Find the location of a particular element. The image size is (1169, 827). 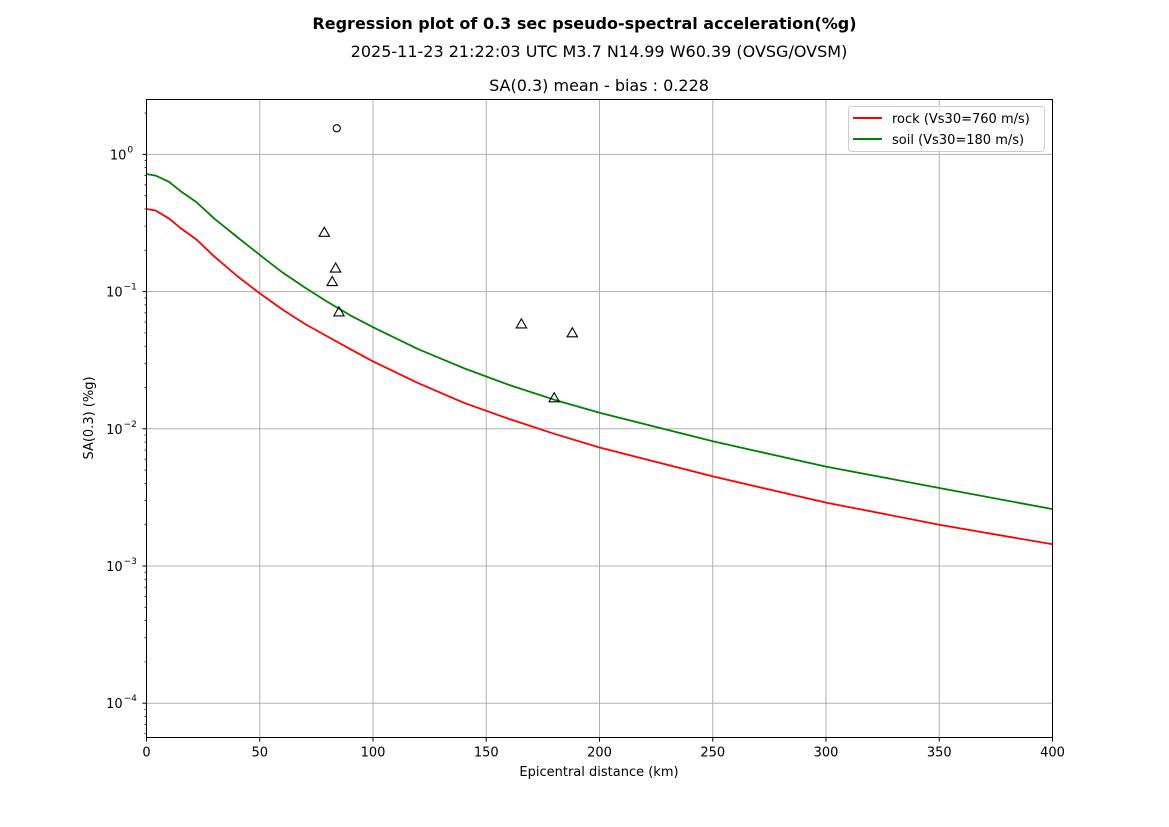

legend: rock (Vs30=760 m/s) soil (Vs30=180 m/s) is located at coordinates (946, 129).